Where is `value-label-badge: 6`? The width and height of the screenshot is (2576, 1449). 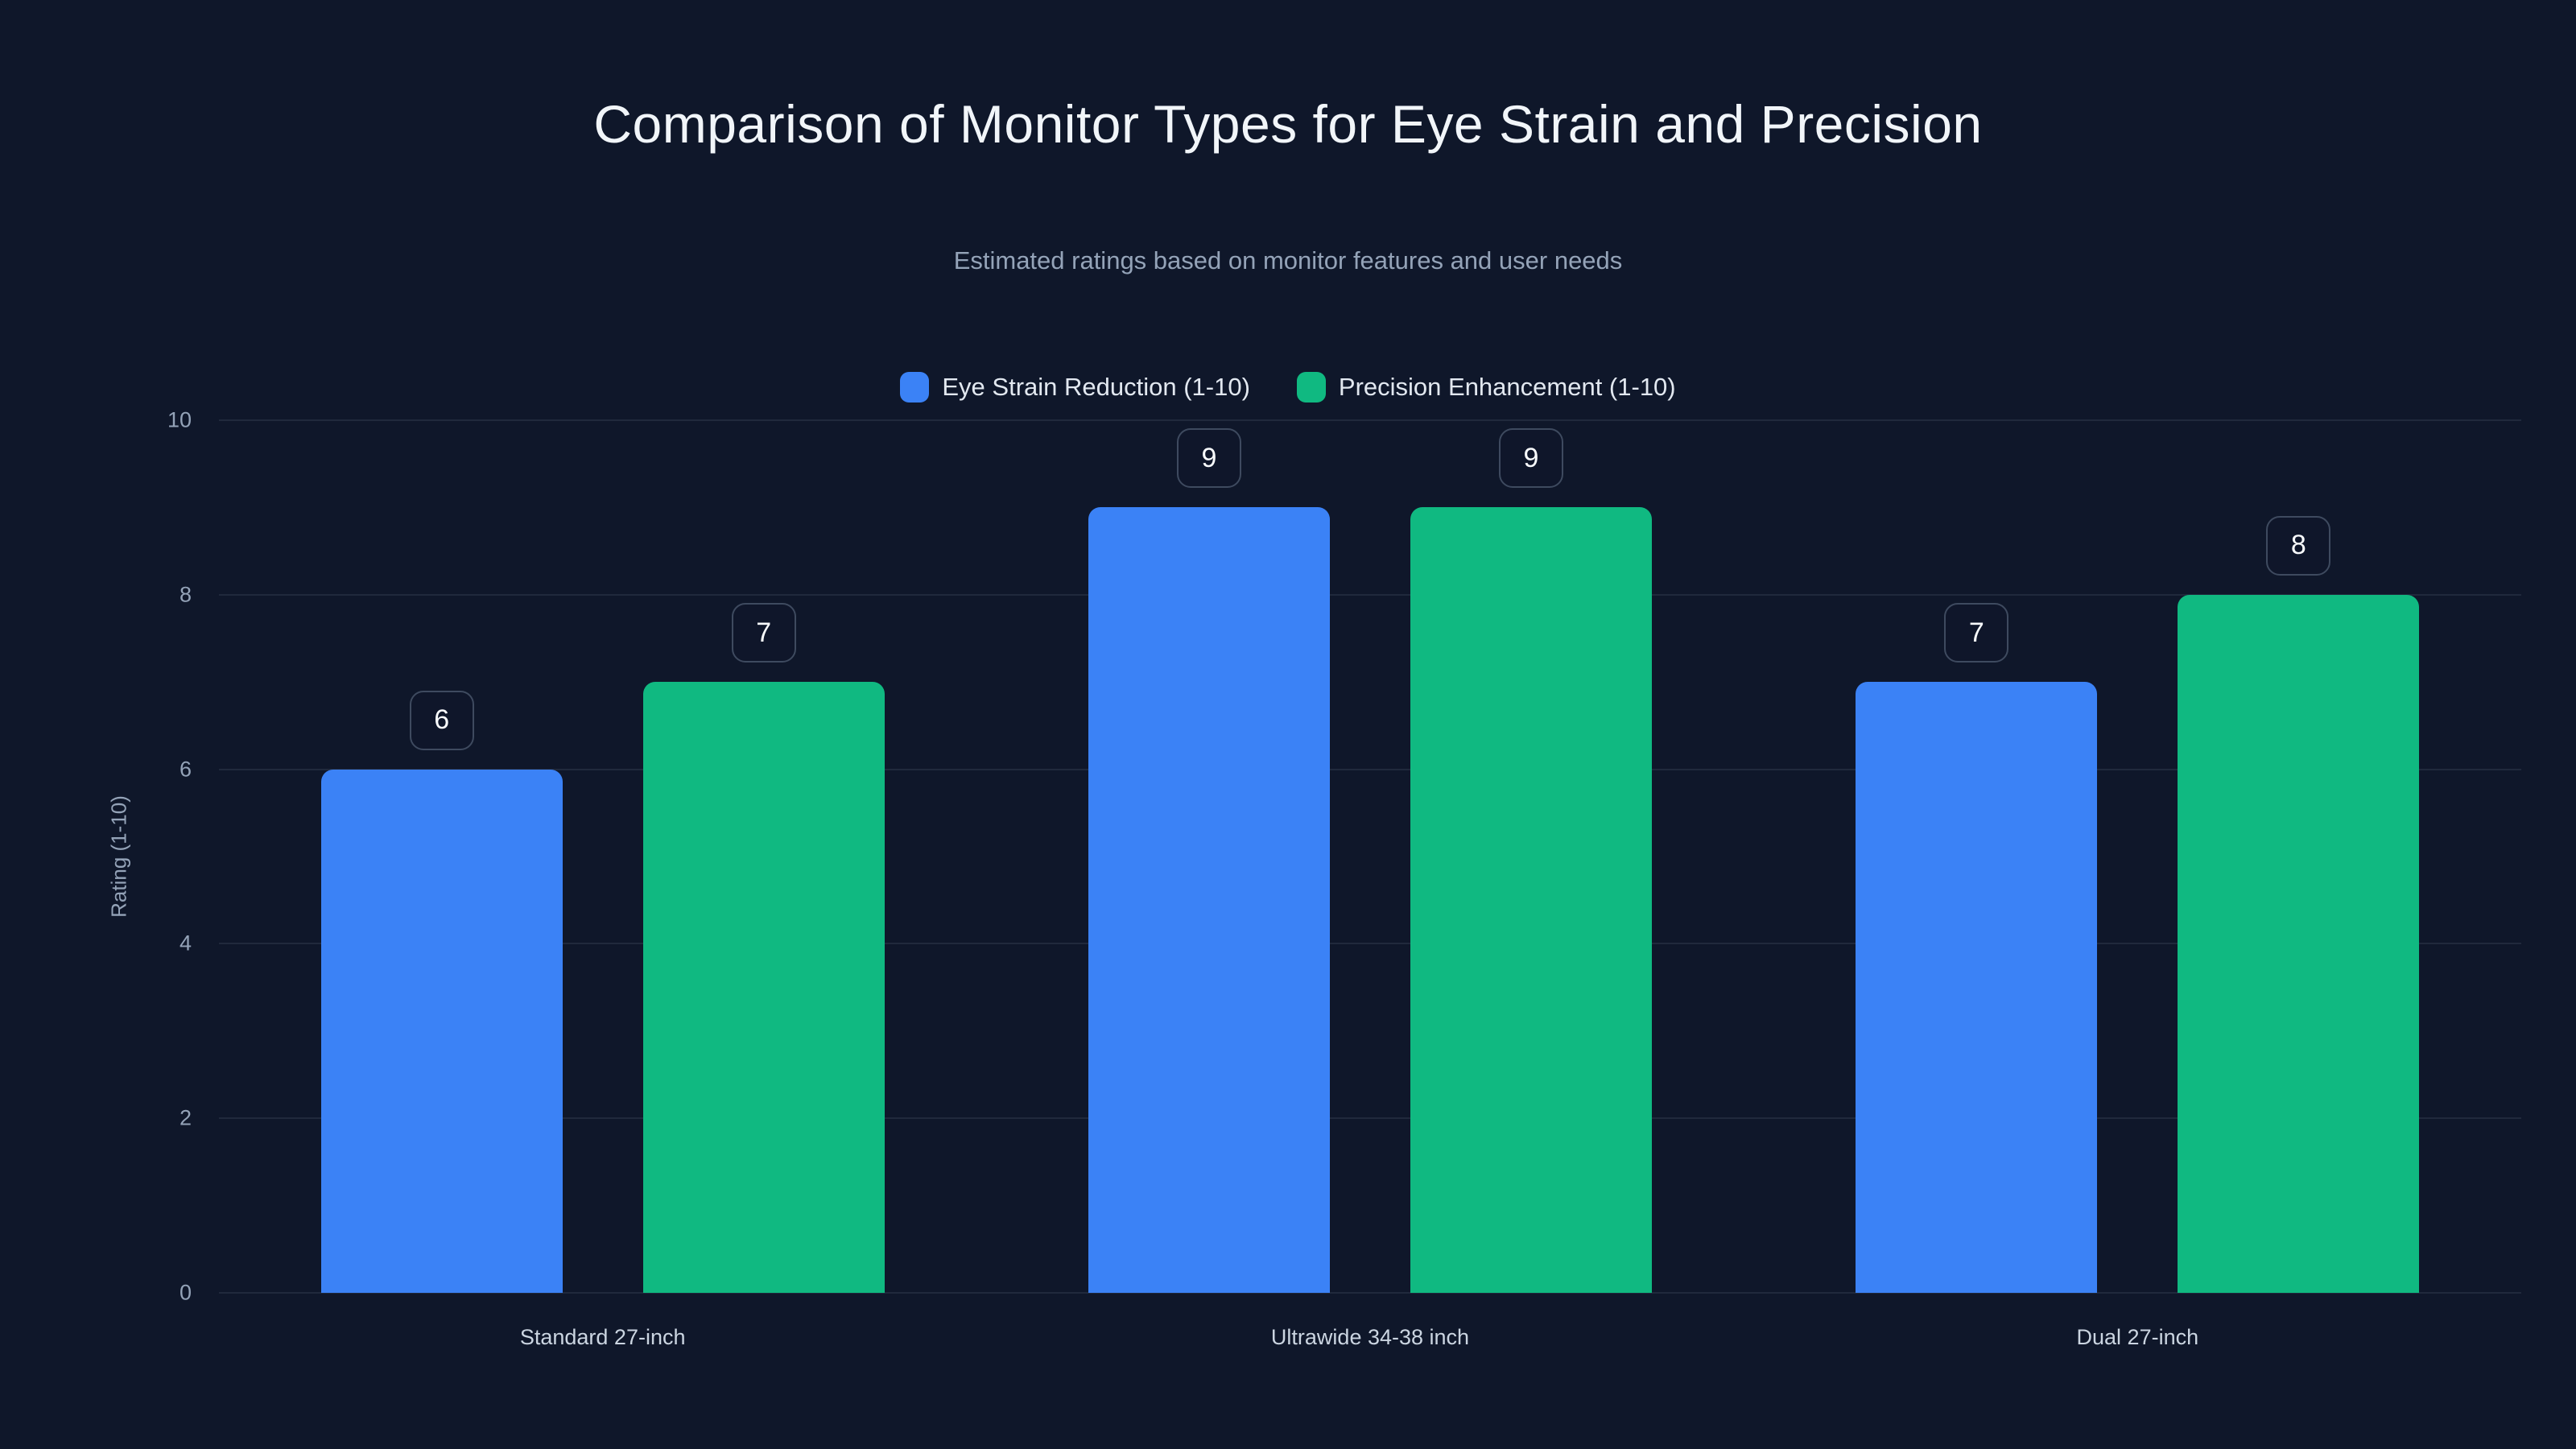
value-label-badge: 6 is located at coordinates (442, 720).